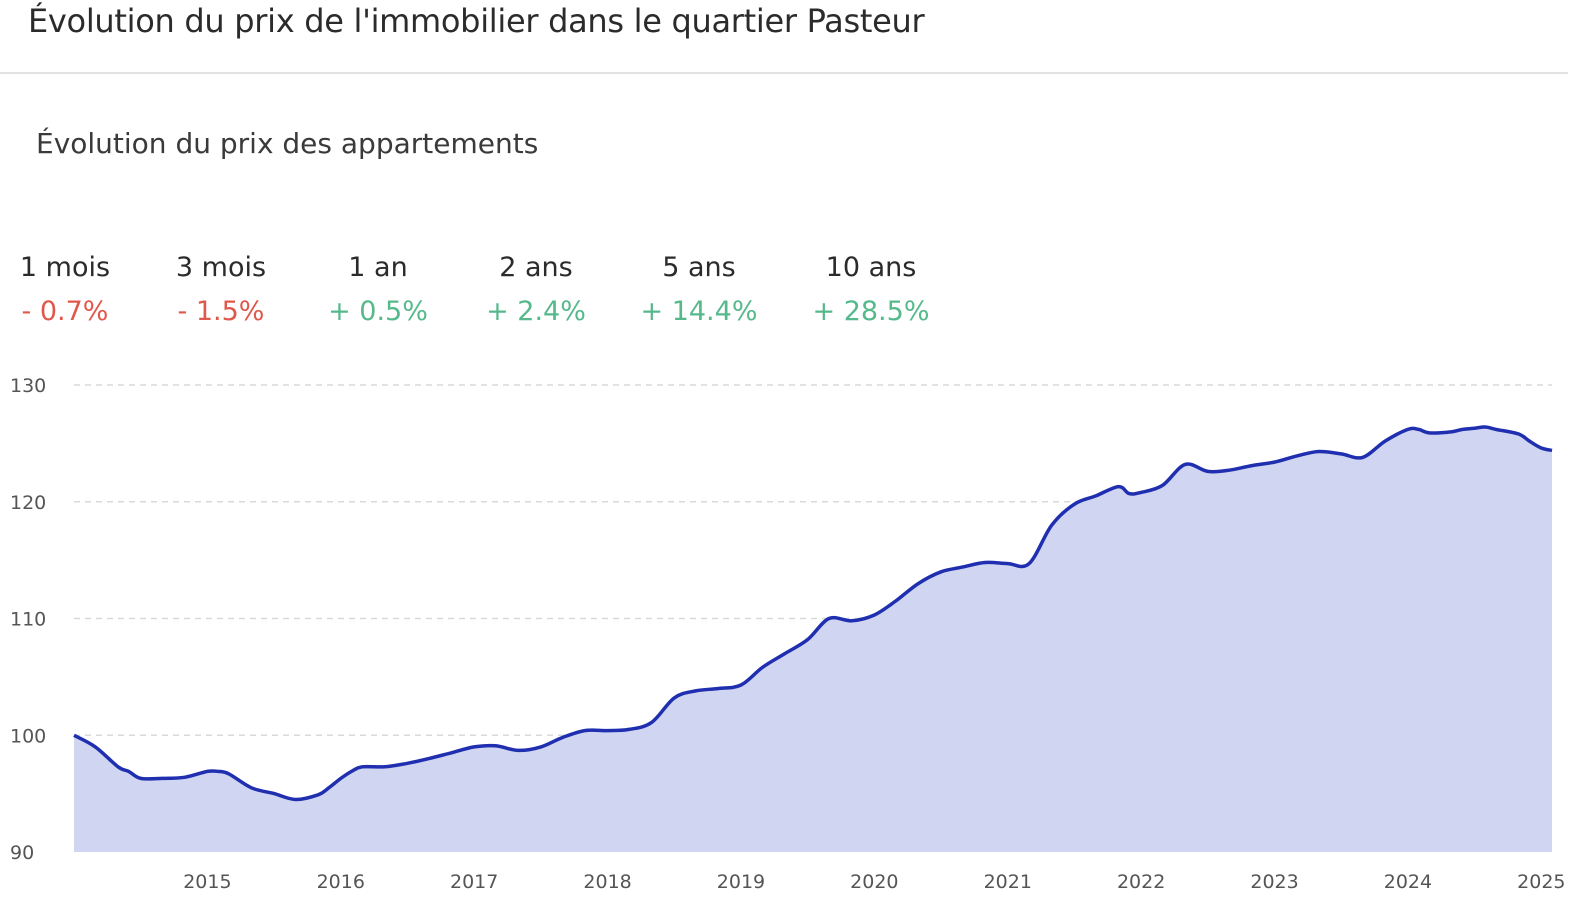 This screenshot has height=916, width=1584. I want to click on stat-3-months: 3 mois - 1.5%, so click(221, 291).